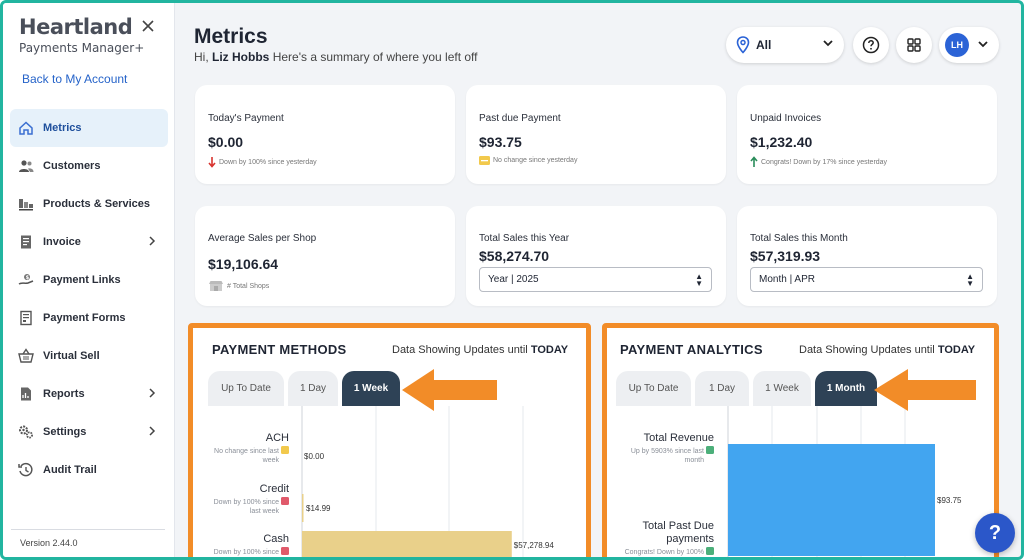 This screenshot has height=560, width=1024. What do you see at coordinates (690, 539) in the screenshot?
I see `category-label: payments` at bounding box center [690, 539].